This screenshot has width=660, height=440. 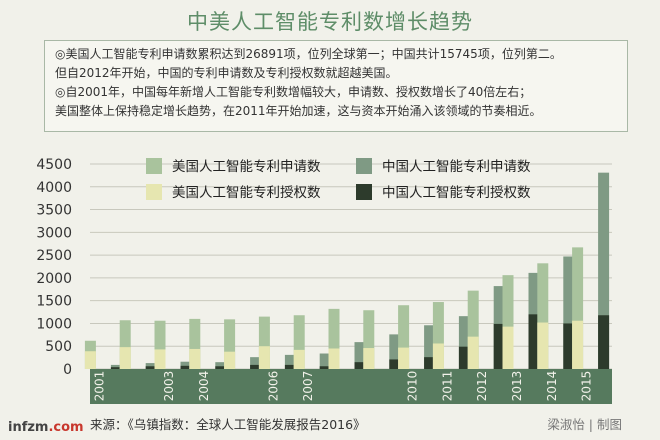 I want to click on x-tick-label: 2011, so click(x=447, y=386).